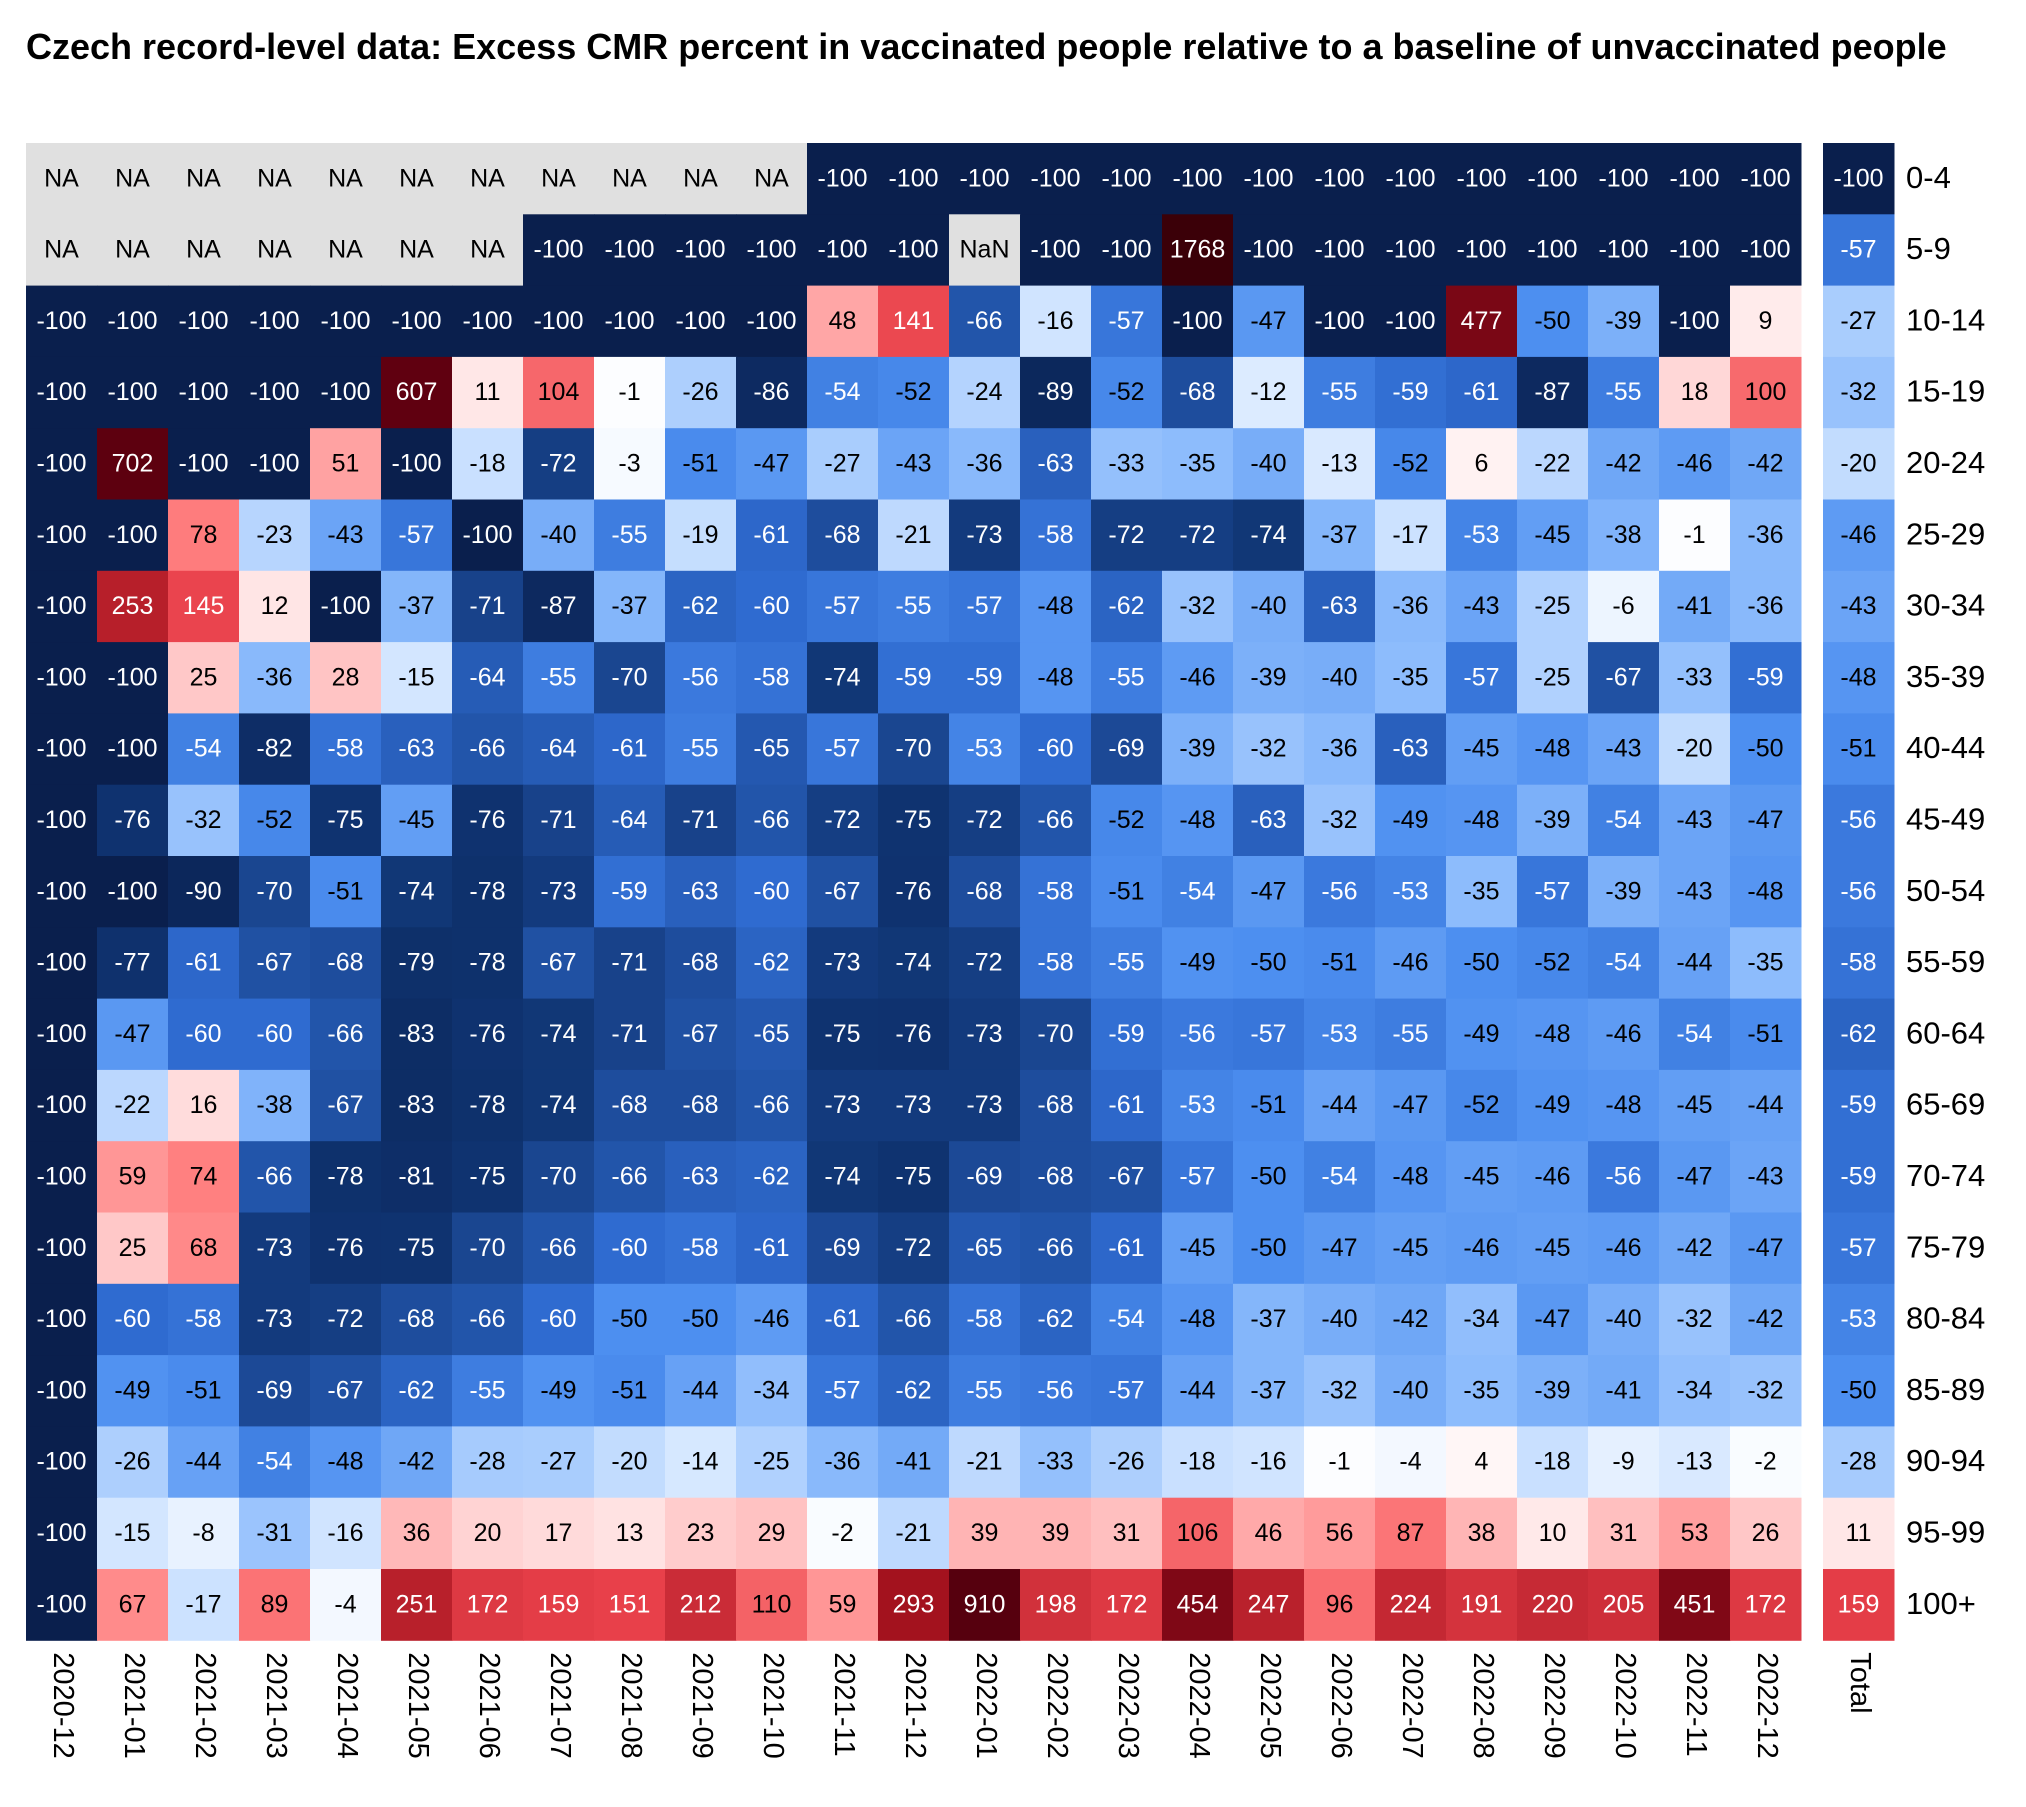  Describe the element at coordinates (558, 1462) in the screenshot. I see `cell-label: -27` at that location.